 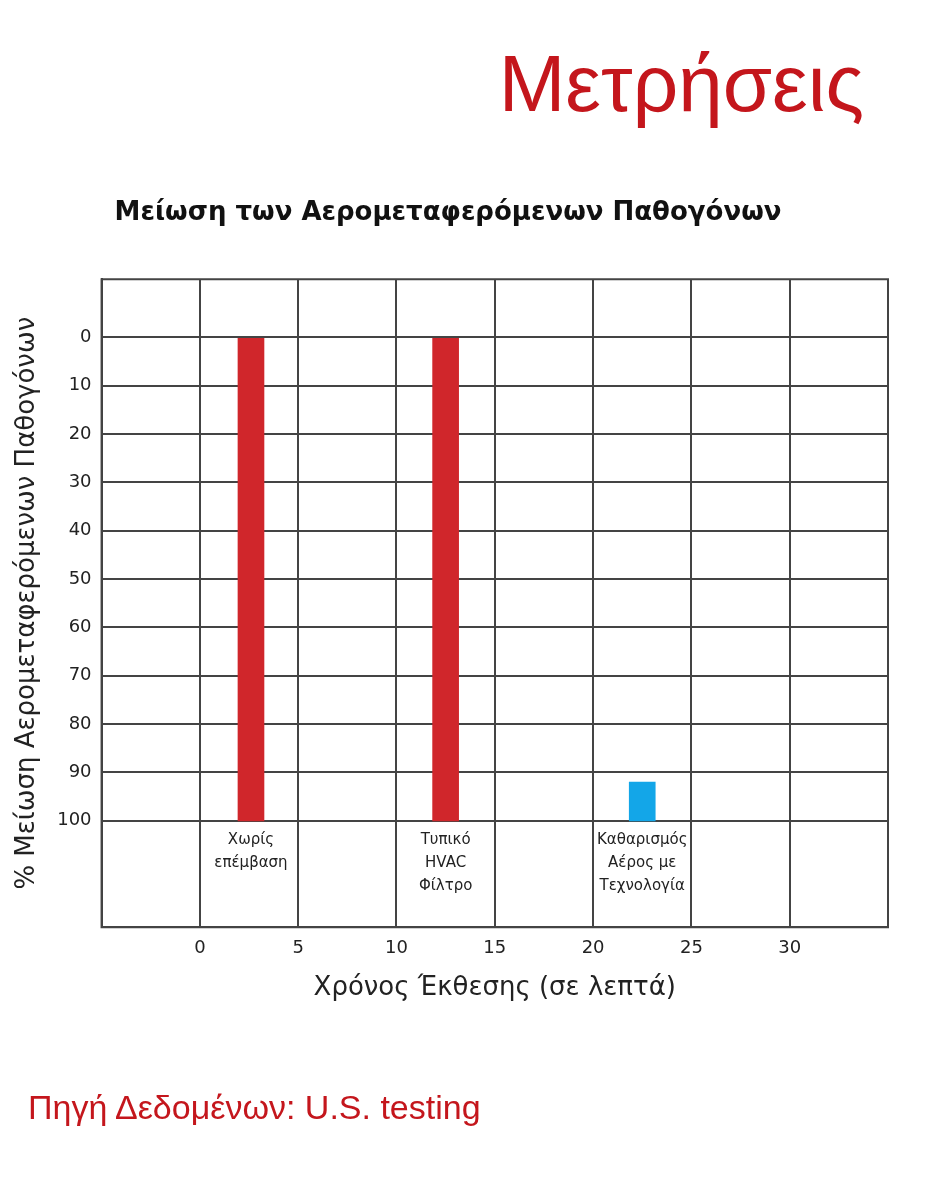 What do you see at coordinates (74, 819) in the screenshot?
I see `y-tick-label: 100` at bounding box center [74, 819].